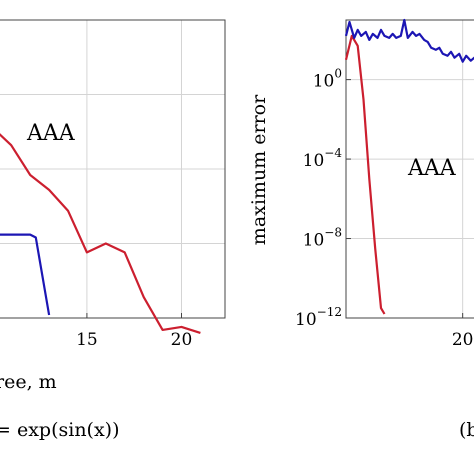  Describe the element at coordinates (463, 340) in the screenshot. I see `right-x-tick-label-0: 20` at that location.